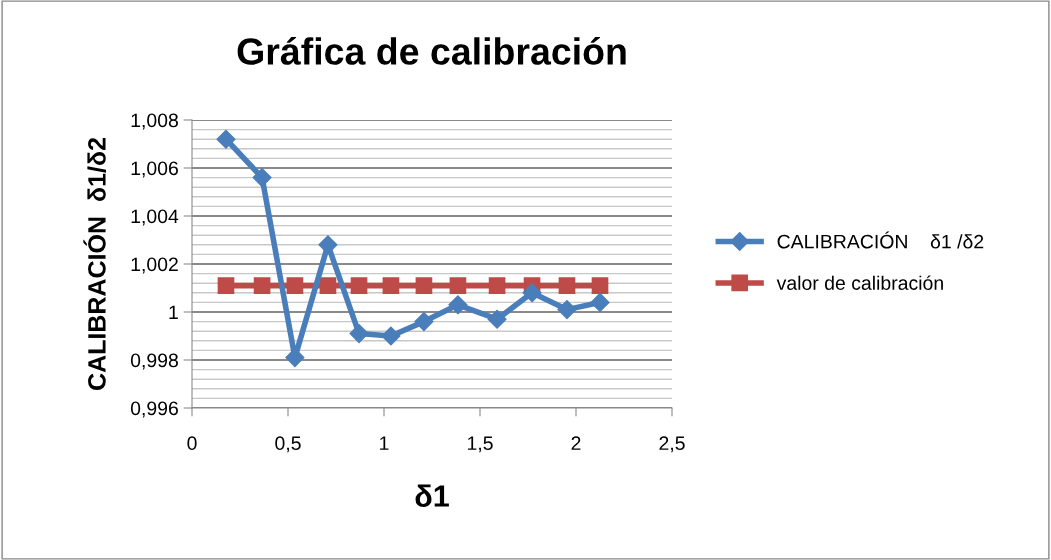  What do you see at coordinates (173, 312) in the screenshot?
I see `y-tick-label: 1` at bounding box center [173, 312].